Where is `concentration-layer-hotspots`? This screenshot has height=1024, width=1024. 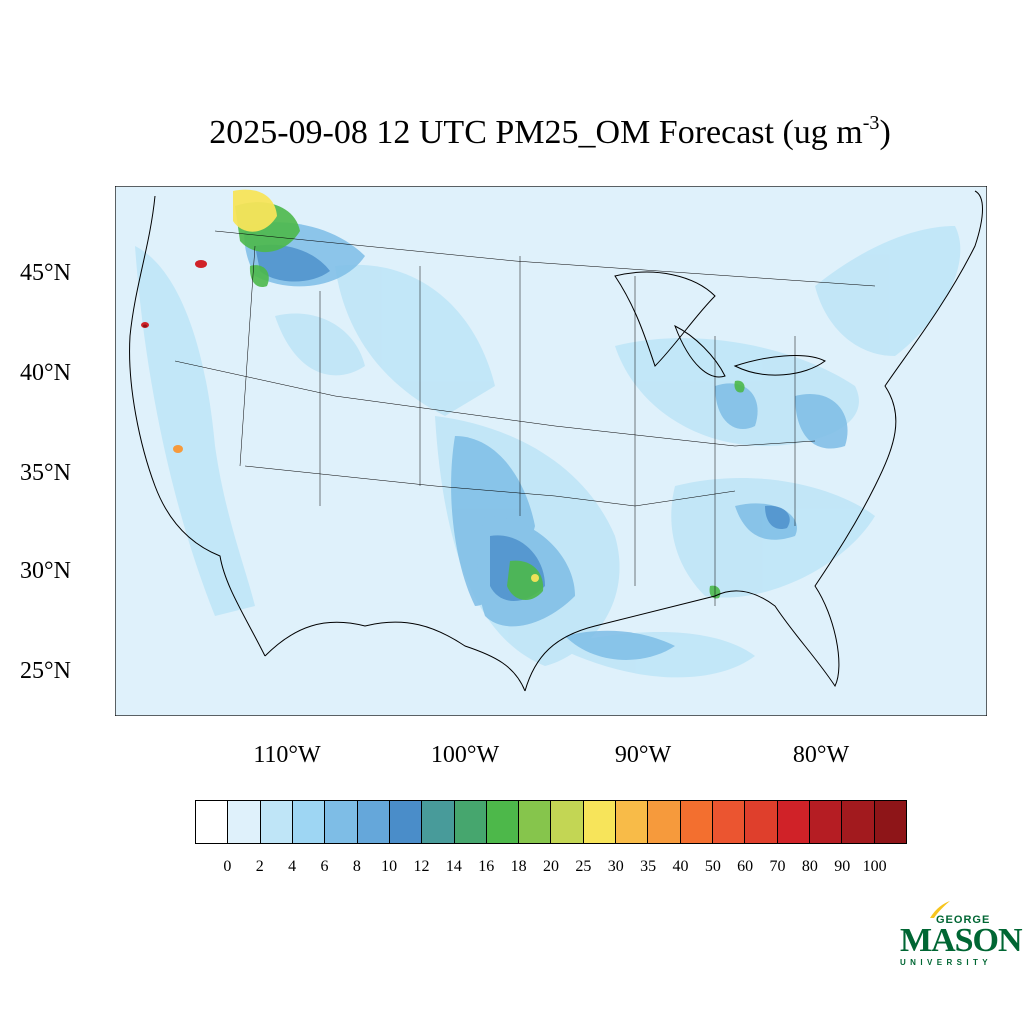 concentration-layer-hotspots is located at coordinates (174, 356).